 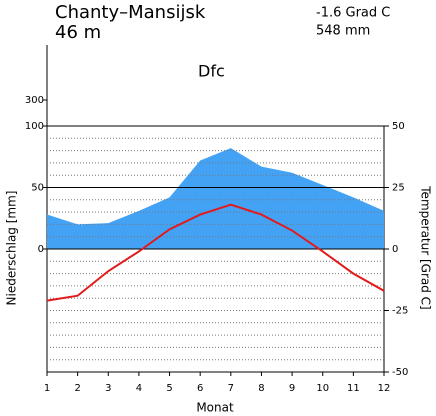 I want to click on y2-tick-label: 50, so click(x=398, y=126).